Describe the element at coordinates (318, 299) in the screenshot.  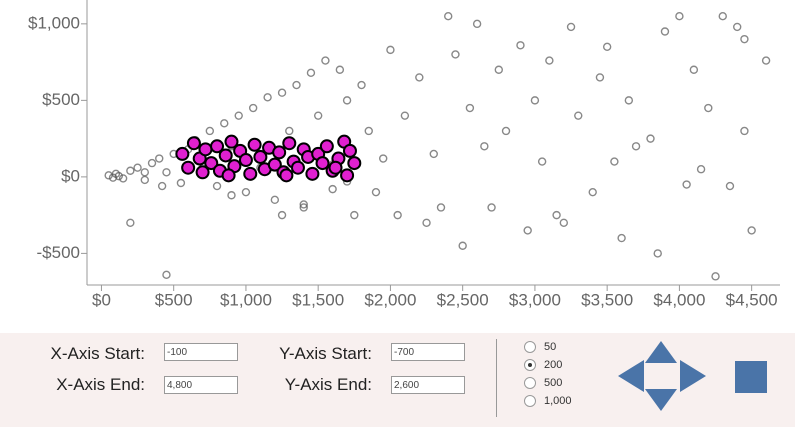
I see `x-tick-label: $1,500` at that location.